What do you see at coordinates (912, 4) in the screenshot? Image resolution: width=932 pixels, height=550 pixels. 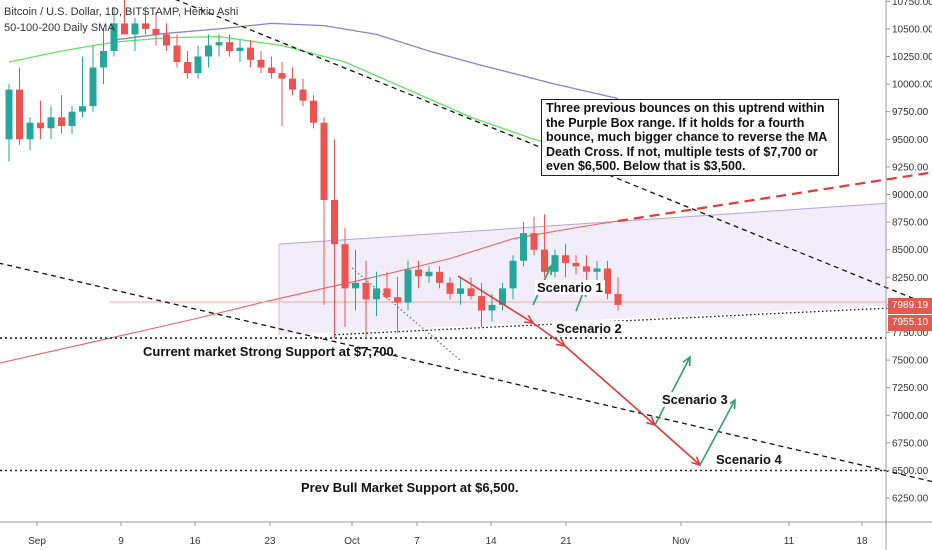 I see `y-tick-label: 10750.00` at bounding box center [912, 4].